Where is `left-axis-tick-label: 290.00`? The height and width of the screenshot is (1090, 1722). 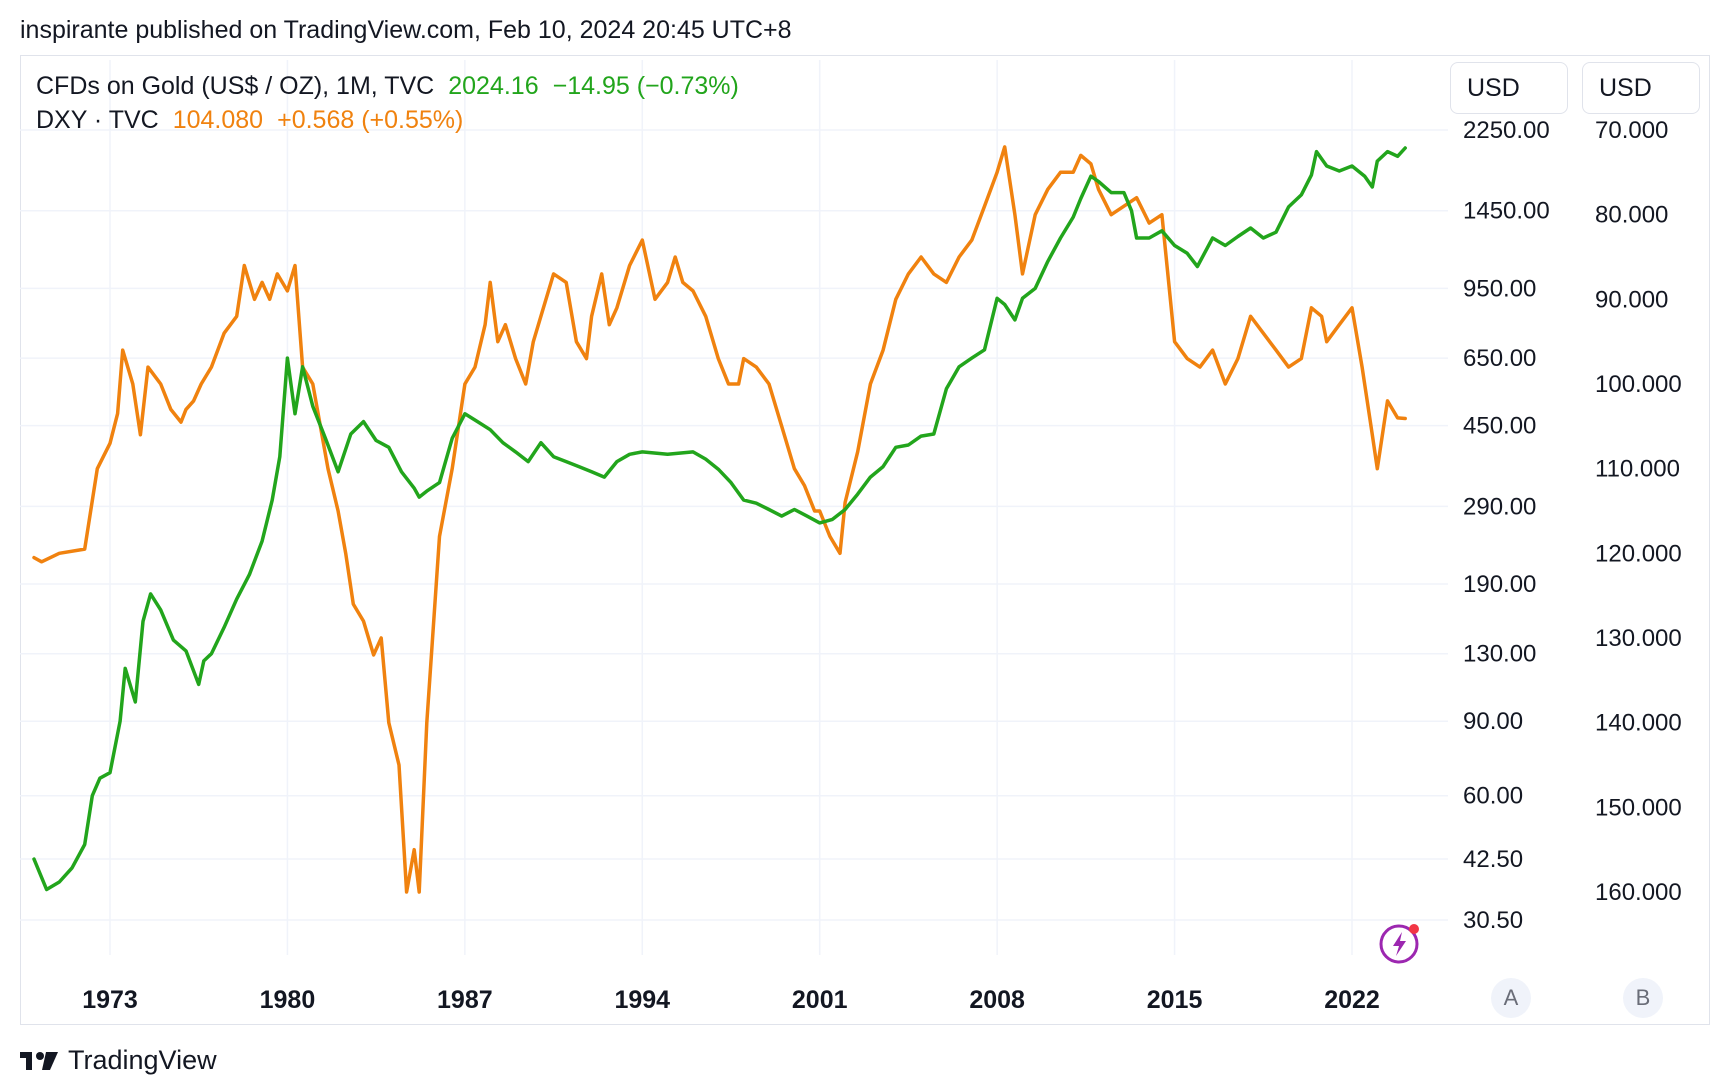
left-axis-tick-label: 290.00 is located at coordinates (1499, 506).